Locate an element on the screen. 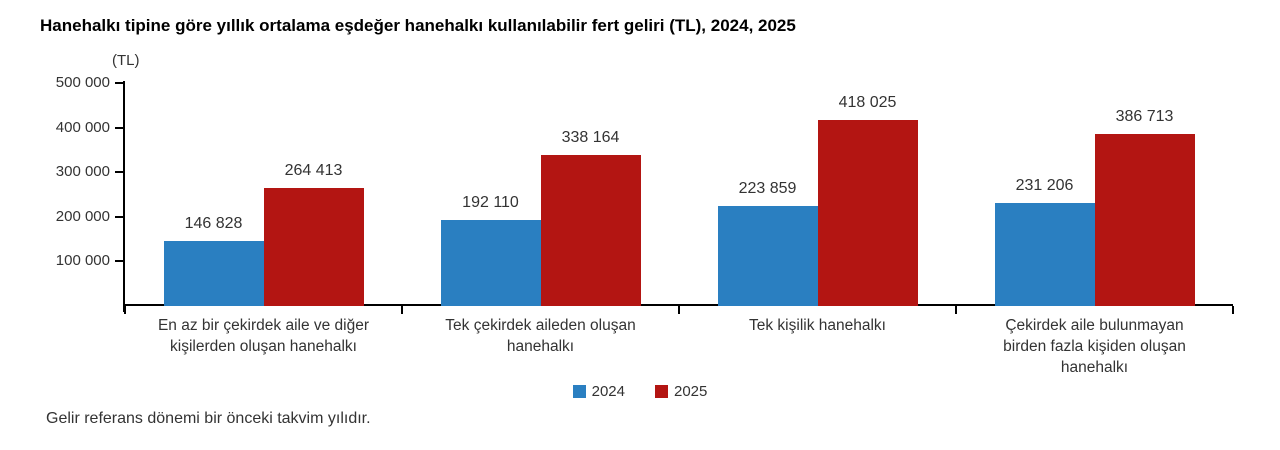 This screenshot has height=450, width=1280. legend-label: 2025 is located at coordinates (691, 391).